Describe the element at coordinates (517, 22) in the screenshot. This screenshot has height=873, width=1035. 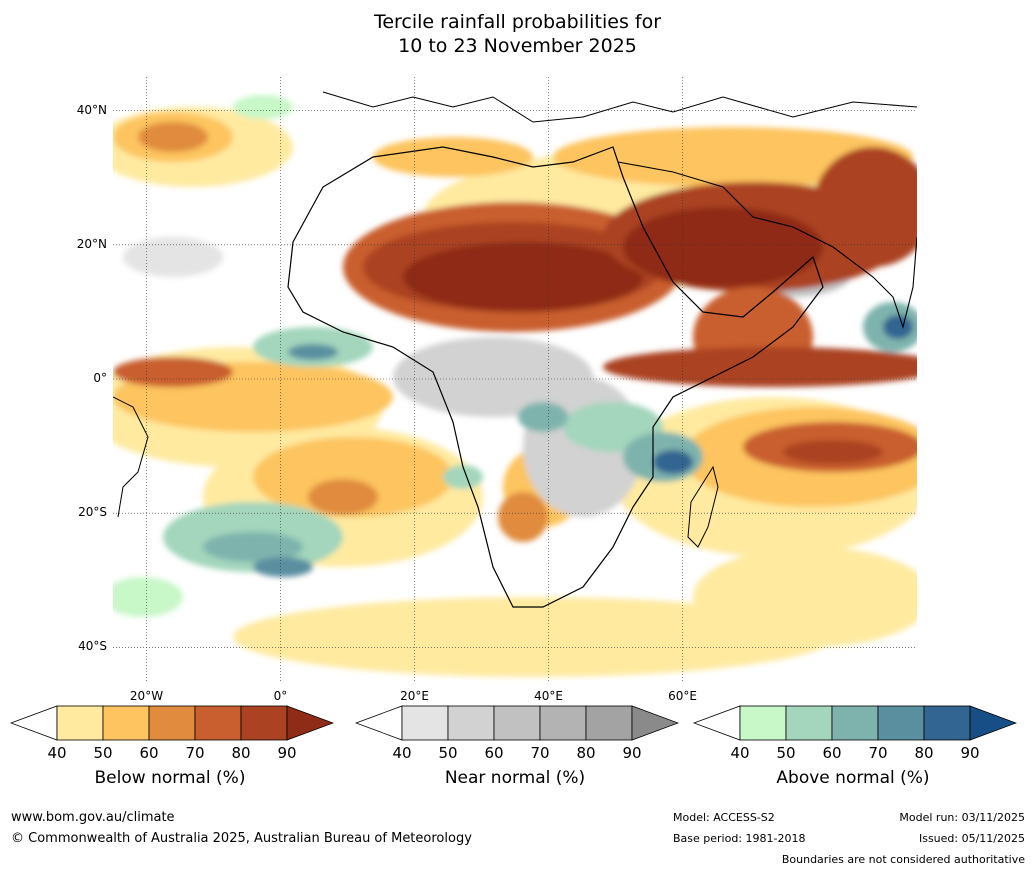
I see `chart-title-line1: Tercile rainfall probabilities for` at that location.